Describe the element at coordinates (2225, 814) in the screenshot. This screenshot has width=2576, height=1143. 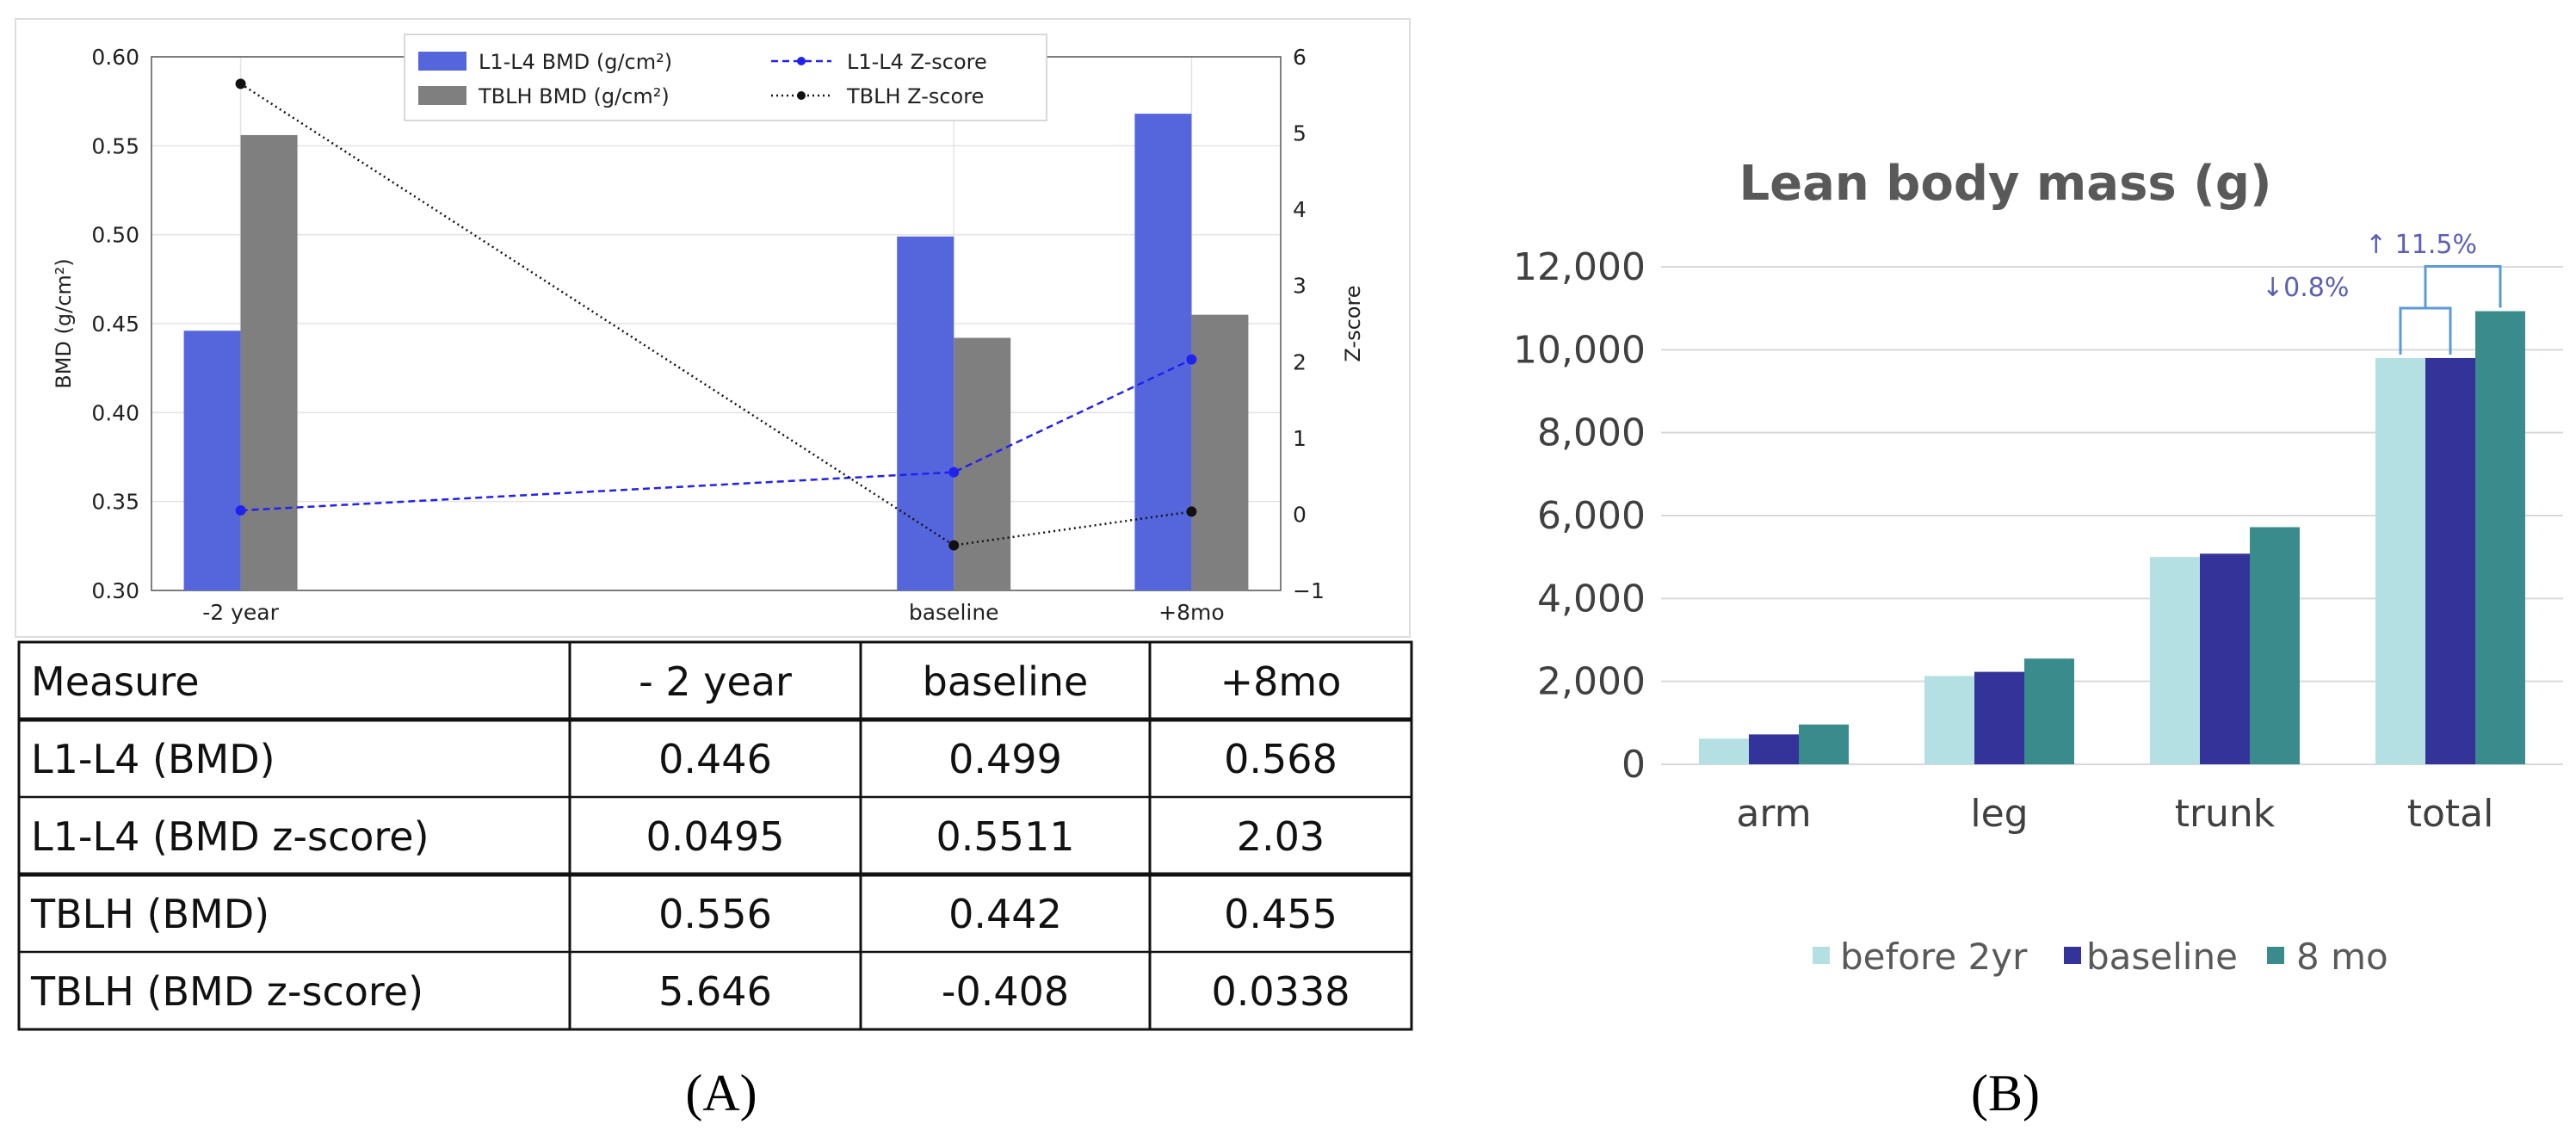
I see `b-x-tick-label: trunk` at that location.